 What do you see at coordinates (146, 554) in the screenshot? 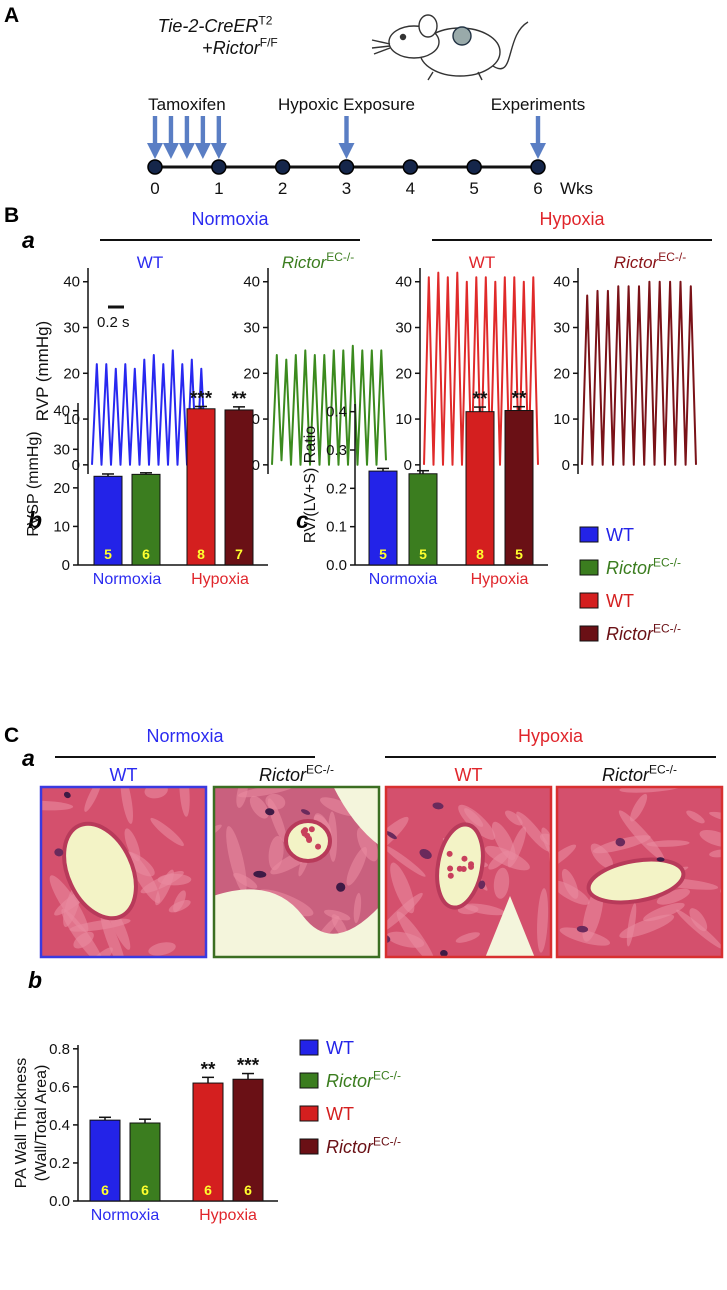
I see `n-label: 6` at bounding box center [146, 554].